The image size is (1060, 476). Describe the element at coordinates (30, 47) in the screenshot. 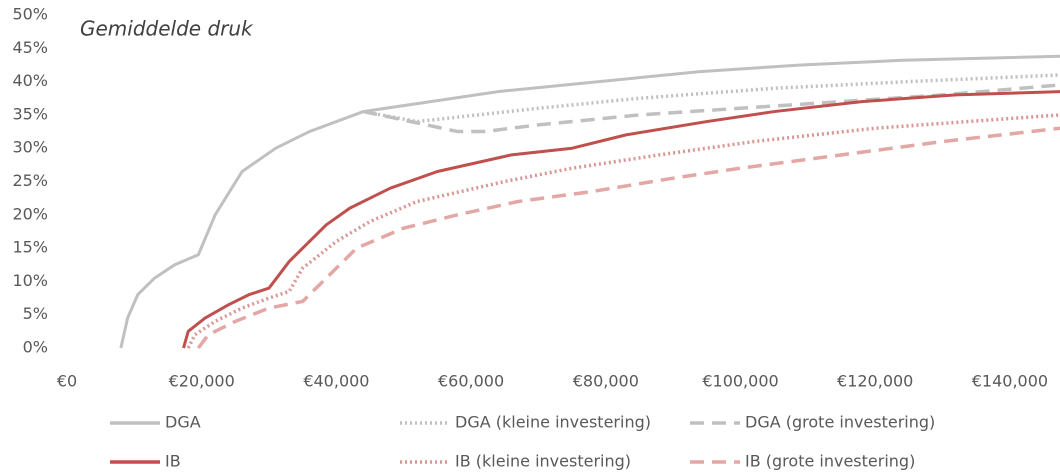

I see `y-tick-label: 45%` at that location.